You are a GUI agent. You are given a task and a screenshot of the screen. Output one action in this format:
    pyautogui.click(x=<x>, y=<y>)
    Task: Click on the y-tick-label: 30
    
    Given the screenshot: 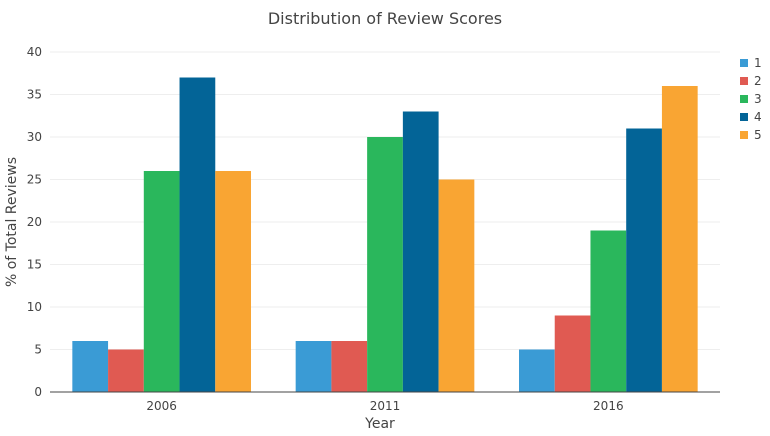 What is the action you would take?
    pyautogui.click(x=34, y=137)
    